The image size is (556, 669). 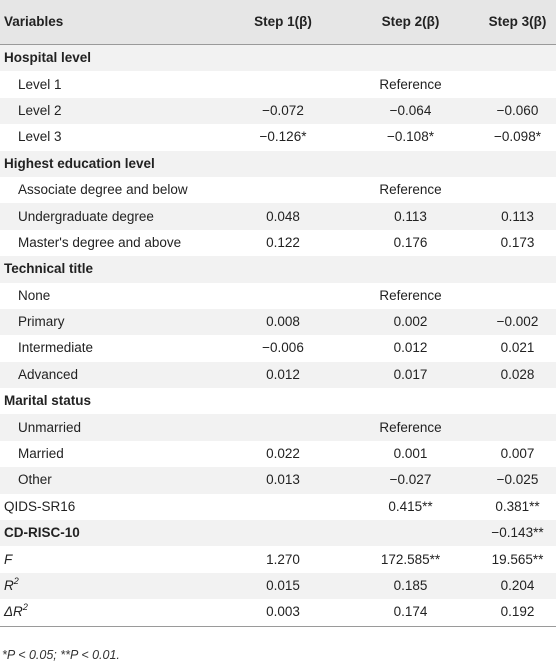 What do you see at coordinates (9, 585) in the screenshot?
I see `row-label-text: R` at bounding box center [9, 585].